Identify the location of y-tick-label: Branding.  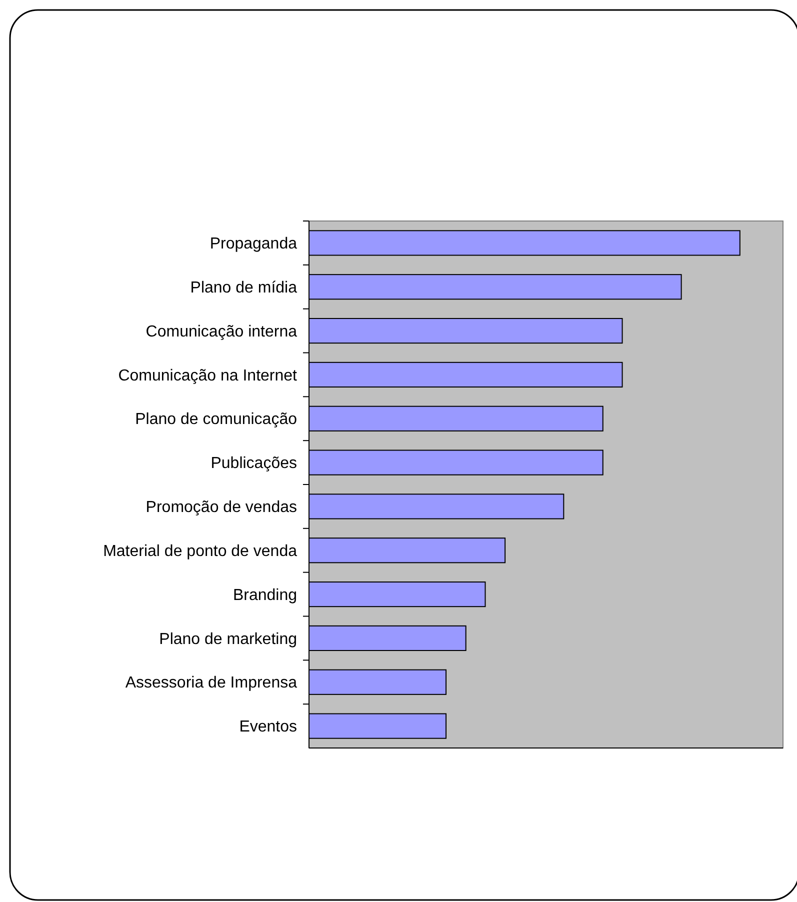
(264, 595).